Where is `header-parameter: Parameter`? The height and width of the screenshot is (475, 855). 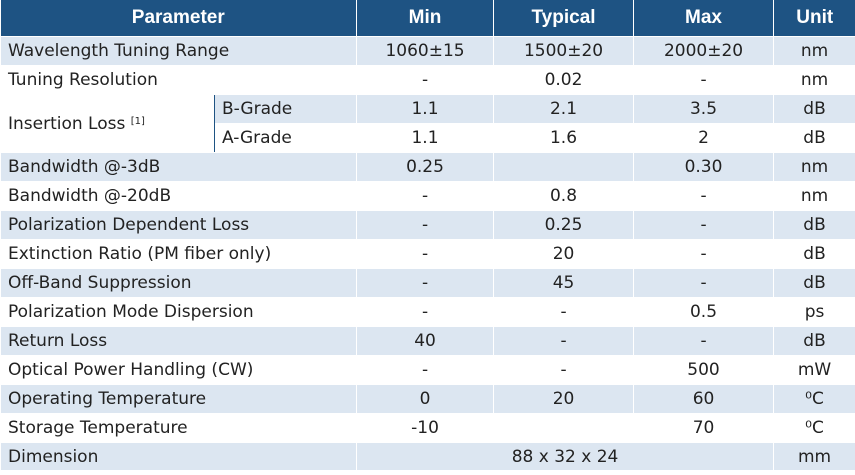
header-parameter: Parameter is located at coordinates (179, 18).